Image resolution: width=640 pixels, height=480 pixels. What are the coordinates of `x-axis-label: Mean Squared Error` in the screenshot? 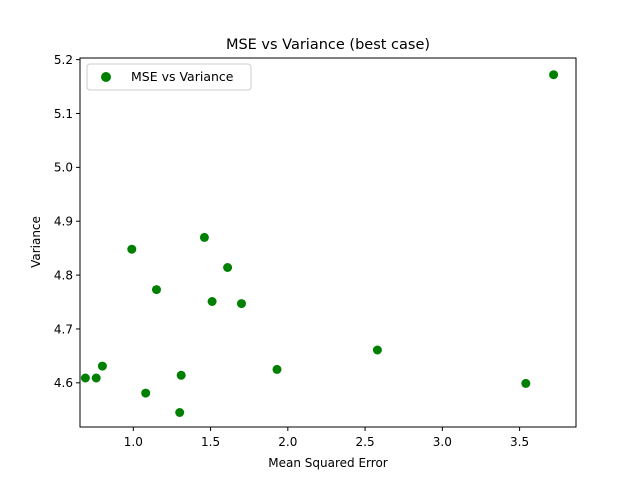 It's located at (328, 463).